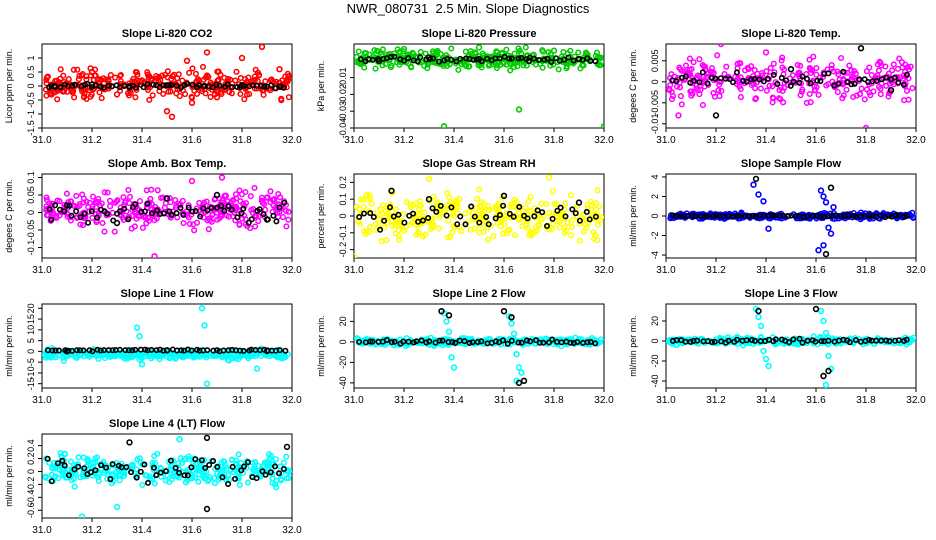 The height and width of the screenshot is (540, 936). Describe the element at coordinates (343, 77) in the screenshot. I see `y-tick-label: -0.01` at that location.